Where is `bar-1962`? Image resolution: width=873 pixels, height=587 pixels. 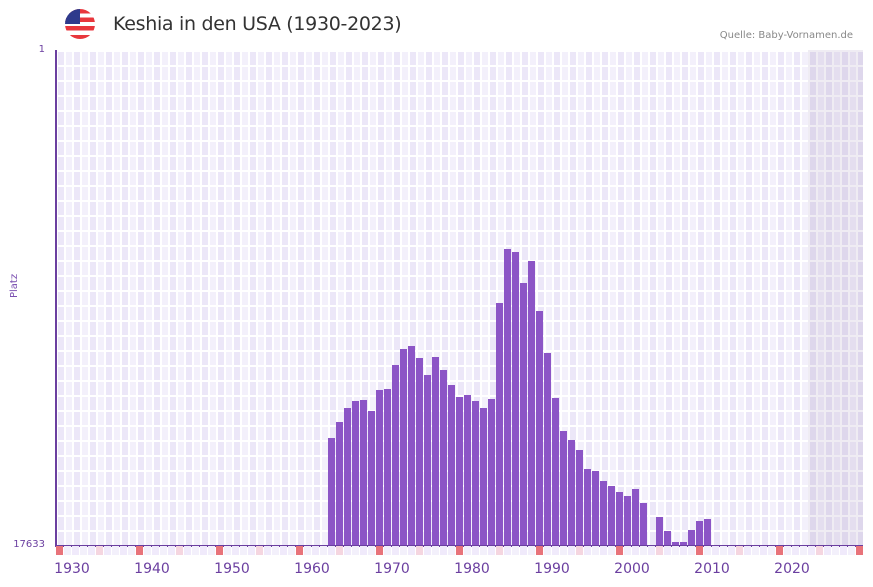 bar-1962 is located at coordinates (331, 491).